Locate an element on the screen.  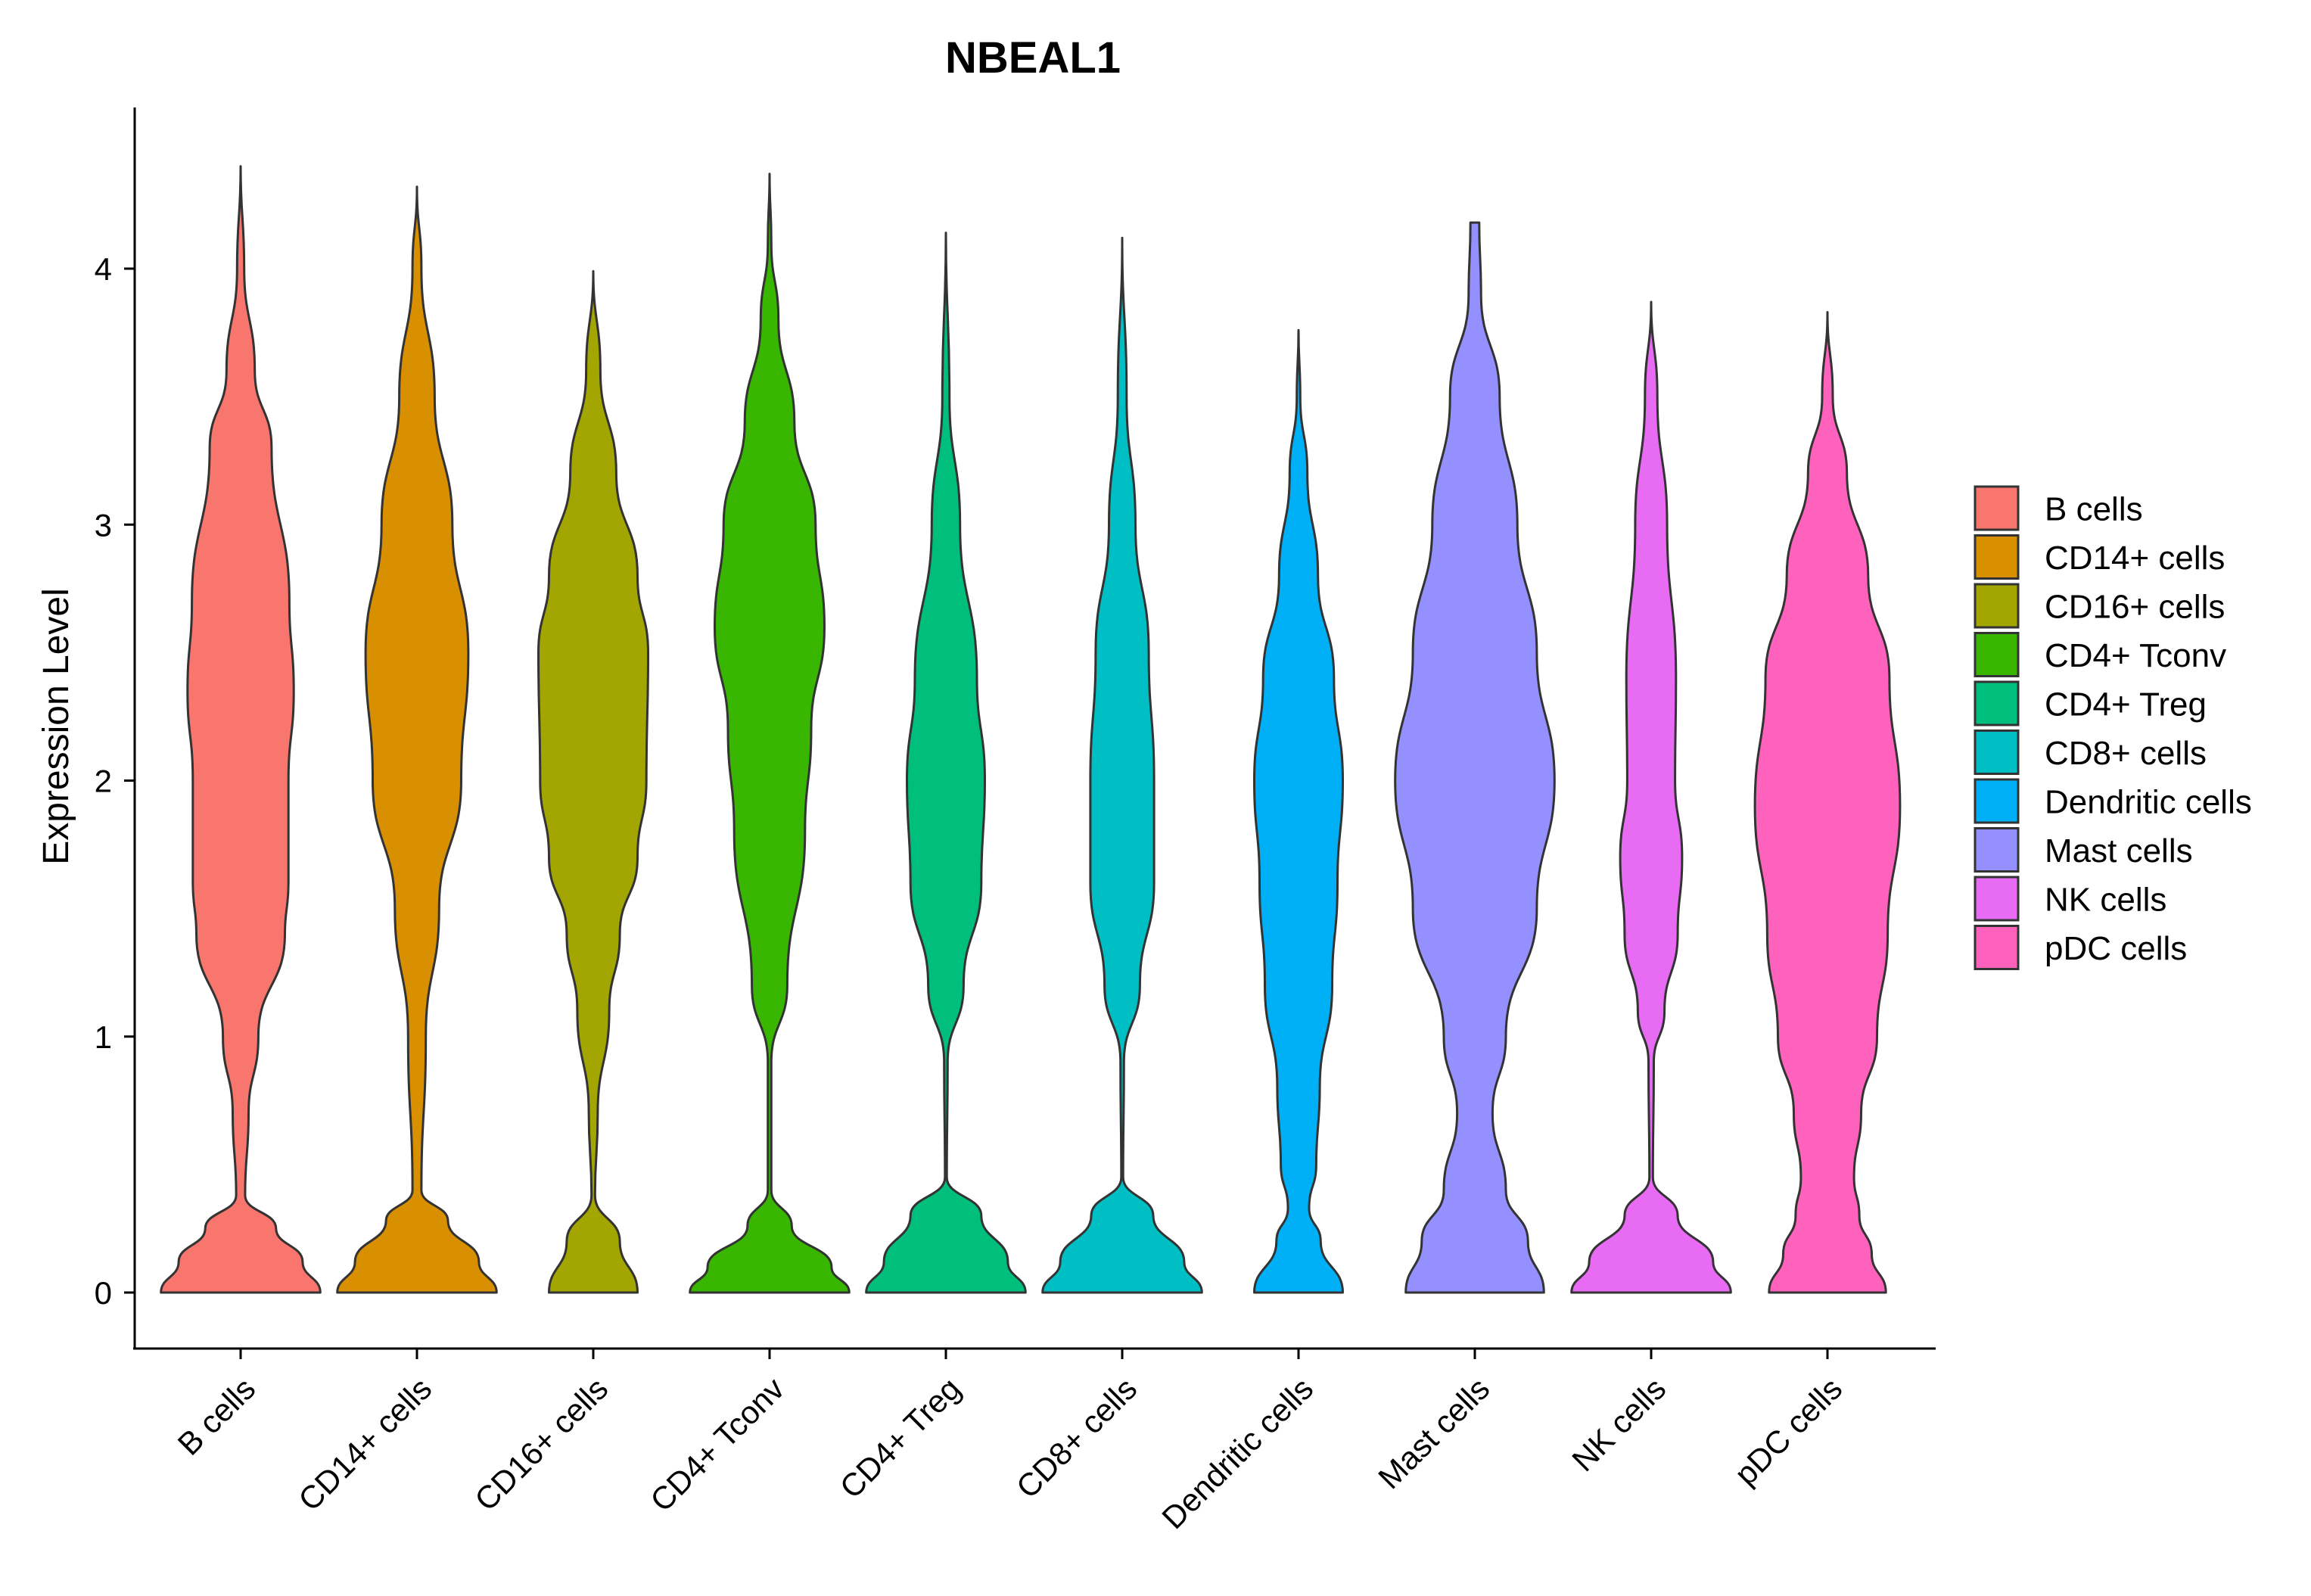
legend-key-cd8-cells is located at coordinates (1997, 752).